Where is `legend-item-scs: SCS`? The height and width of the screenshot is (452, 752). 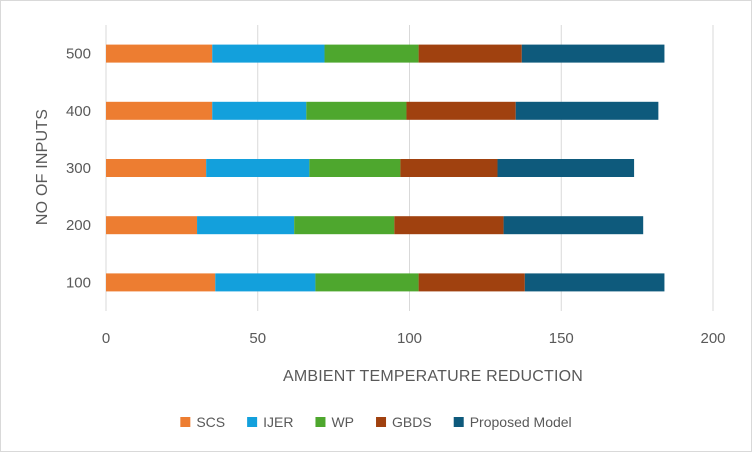 legend-item-scs: SCS is located at coordinates (202, 422).